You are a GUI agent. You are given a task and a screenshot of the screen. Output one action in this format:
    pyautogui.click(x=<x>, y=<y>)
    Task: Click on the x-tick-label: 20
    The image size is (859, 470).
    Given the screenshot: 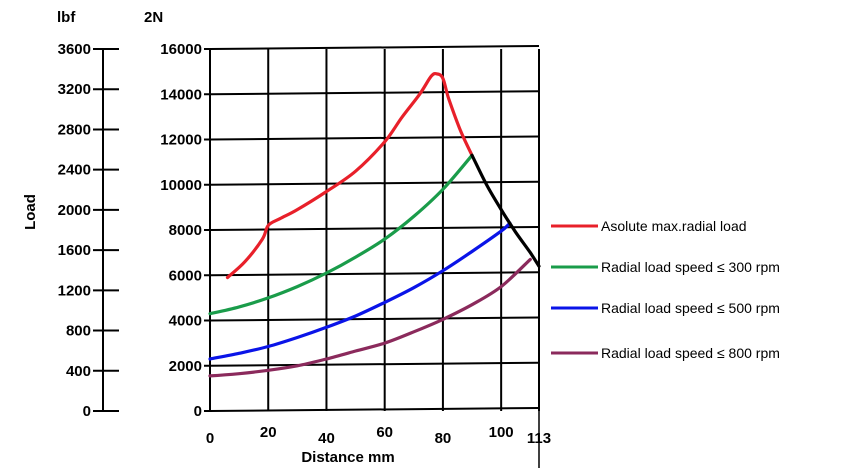 What is the action you would take?
    pyautogui.click(x=268, y=432)
    